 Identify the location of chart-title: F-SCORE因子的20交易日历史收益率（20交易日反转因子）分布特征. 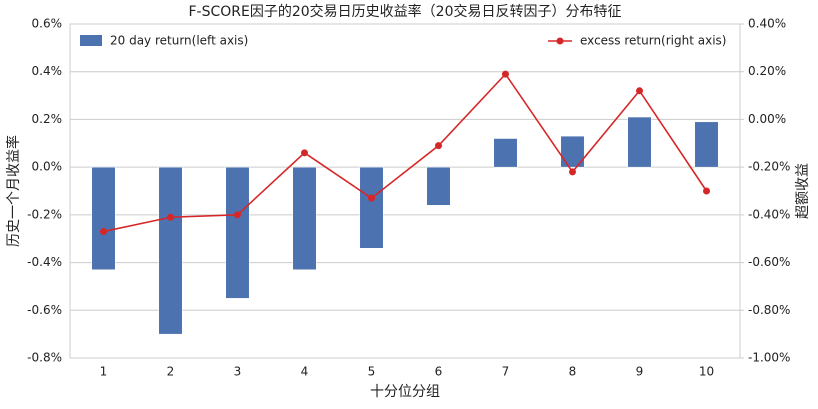
(405, 11).